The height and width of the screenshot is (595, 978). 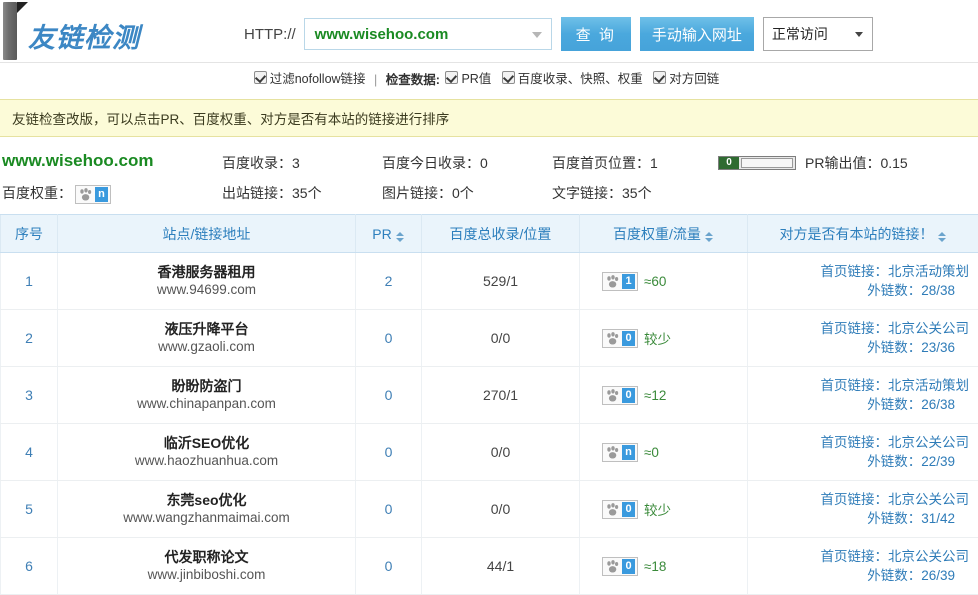 I want to click on out-links-text: 外链数：31/42, so click(x=863, y=518).